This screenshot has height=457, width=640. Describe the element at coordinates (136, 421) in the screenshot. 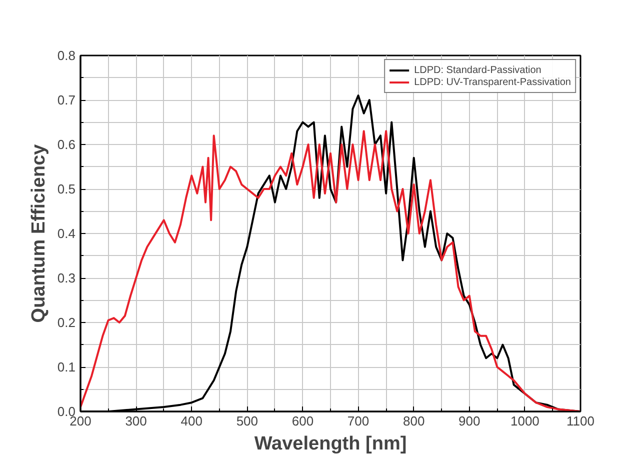

I see `x-tick-label: 300` at that location.